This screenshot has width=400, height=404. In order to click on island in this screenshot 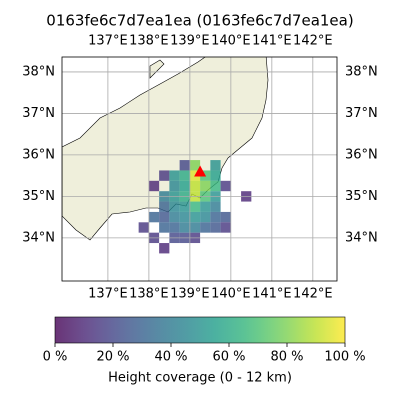, I will do `click(157, 69)`.